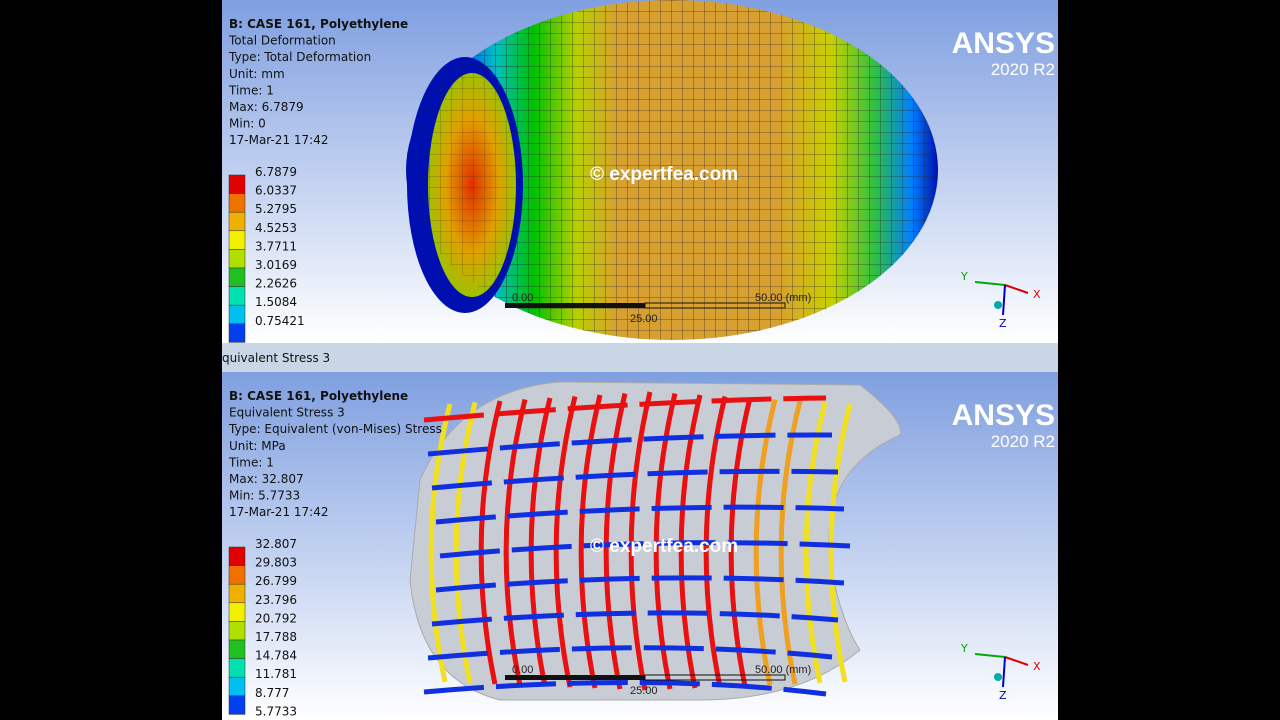 This screenshot has height=720, width=1280. What do you see at coordinates (276, 302) in the screenshot?
I see `legend-label: 1.5084` at bounding box center [276, 302].